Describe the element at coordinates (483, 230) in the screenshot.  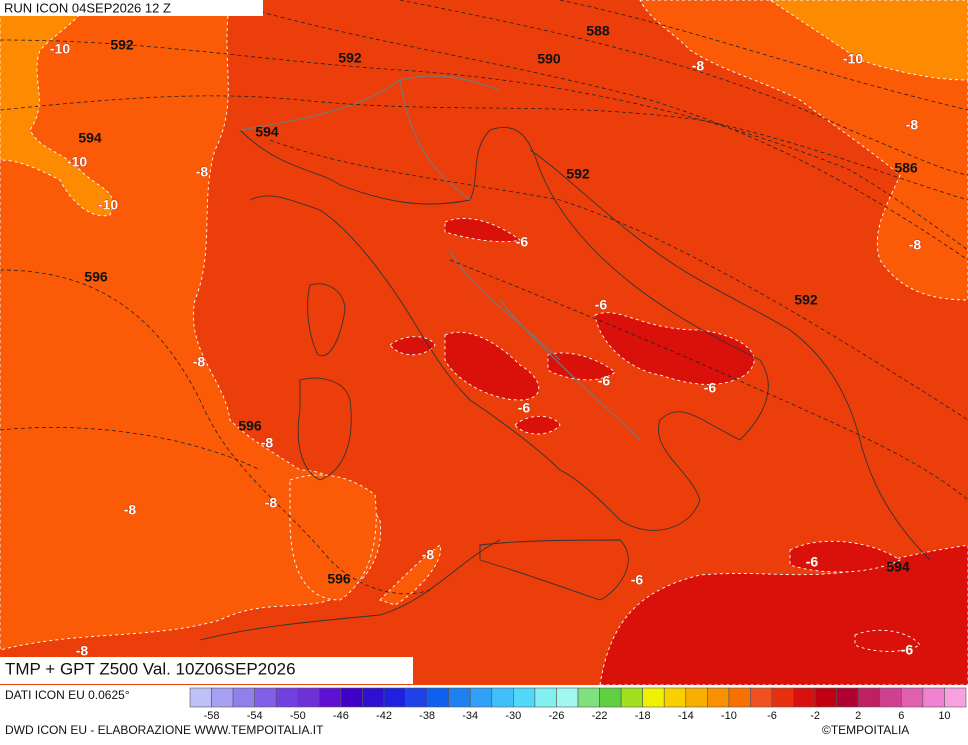
I see `warm-region-marche` at that location.